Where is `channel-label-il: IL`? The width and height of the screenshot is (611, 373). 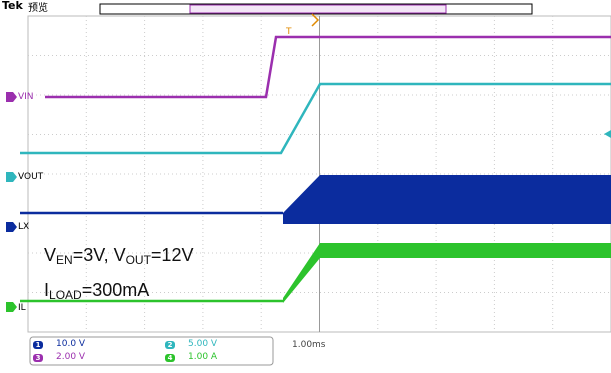 channel-label-il: IL is located at coordinates (22, 308).